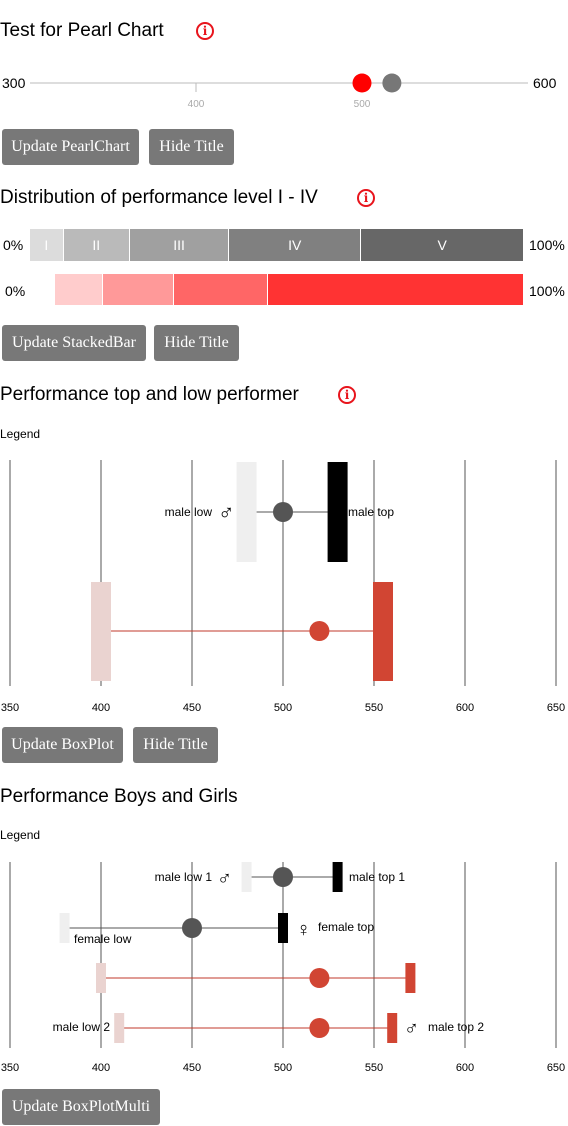  What do you see at coordinates (547, 245) in the screenshot?
I see `bar1-right-label: 100%` at bounding box center [547, 245].